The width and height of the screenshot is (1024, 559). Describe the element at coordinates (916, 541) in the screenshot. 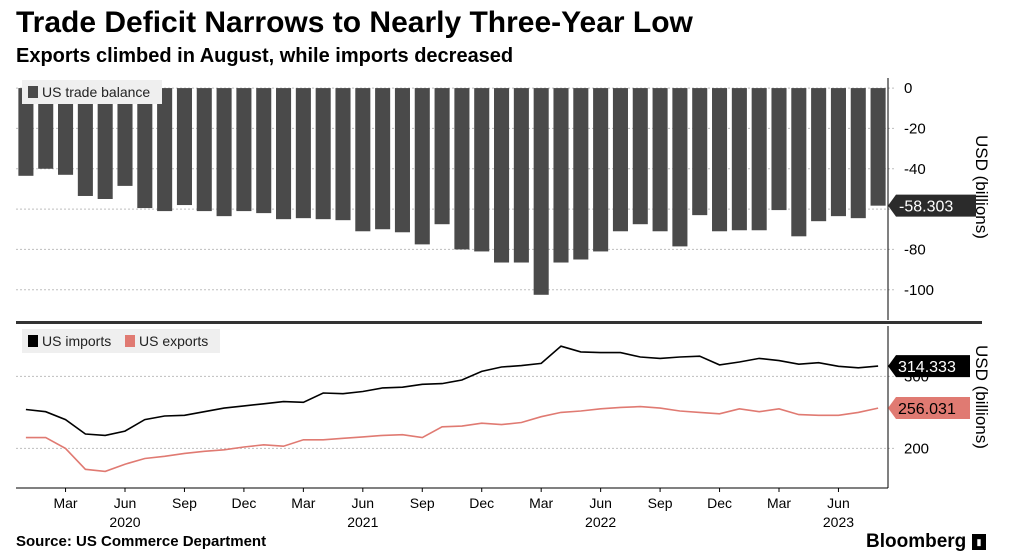

I see `brand-logo: Bloomberg` at that location.